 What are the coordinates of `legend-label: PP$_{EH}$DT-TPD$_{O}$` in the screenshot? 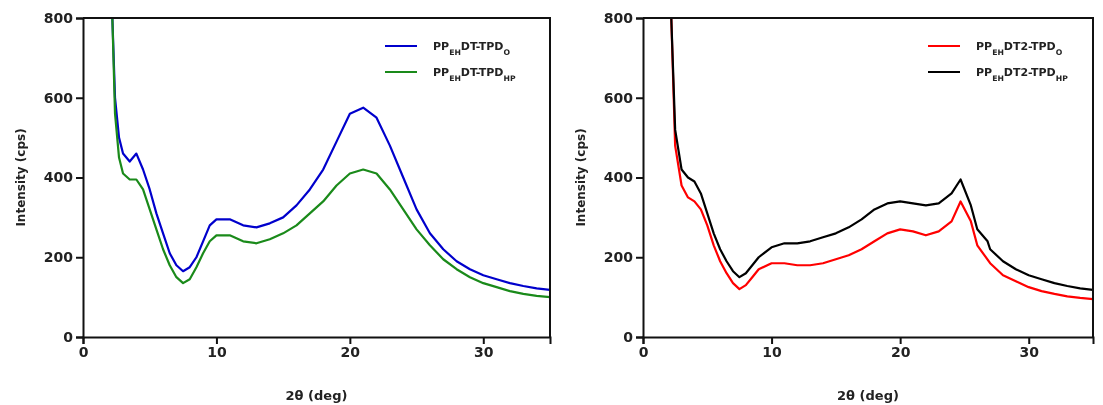 It's located at (472, 48).